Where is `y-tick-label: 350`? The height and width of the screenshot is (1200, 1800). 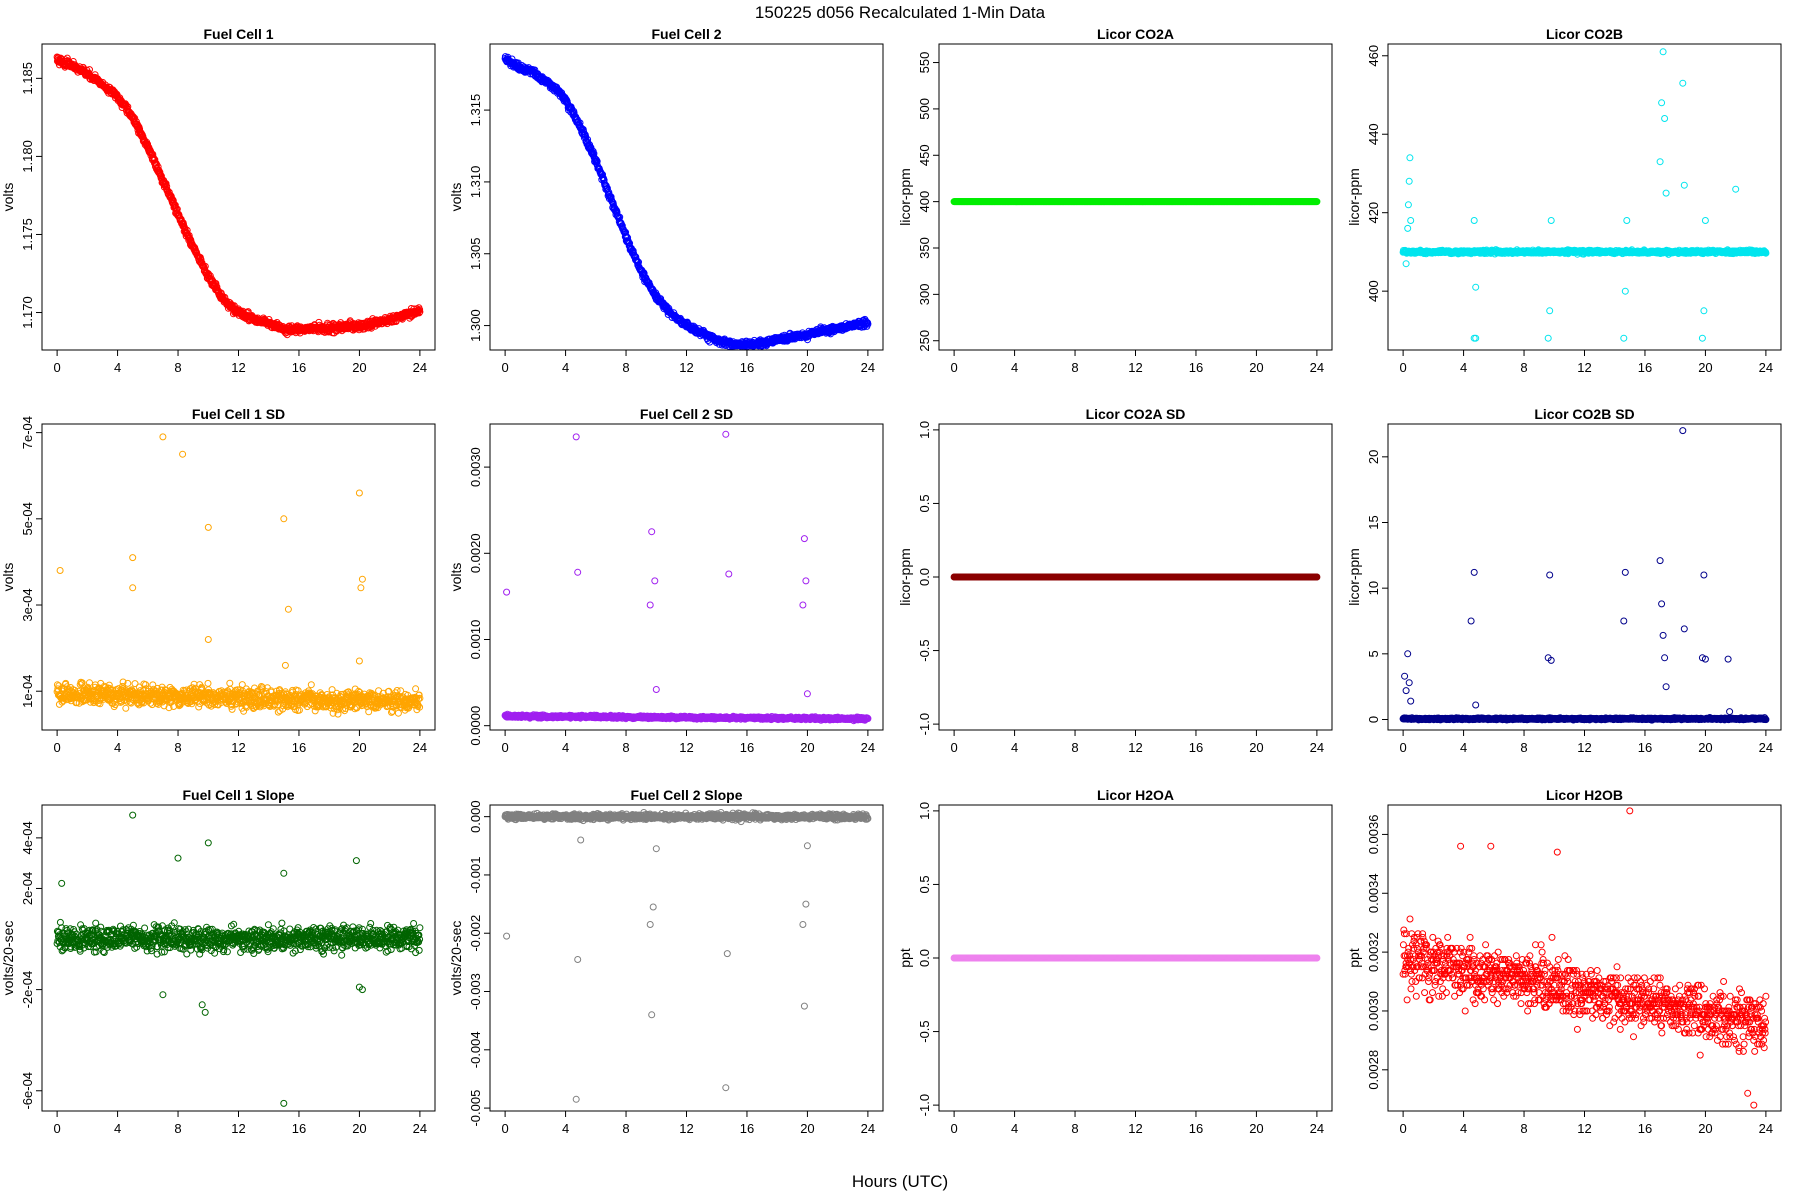
y-tick-label: 350 is located at coordinates (924, 248).